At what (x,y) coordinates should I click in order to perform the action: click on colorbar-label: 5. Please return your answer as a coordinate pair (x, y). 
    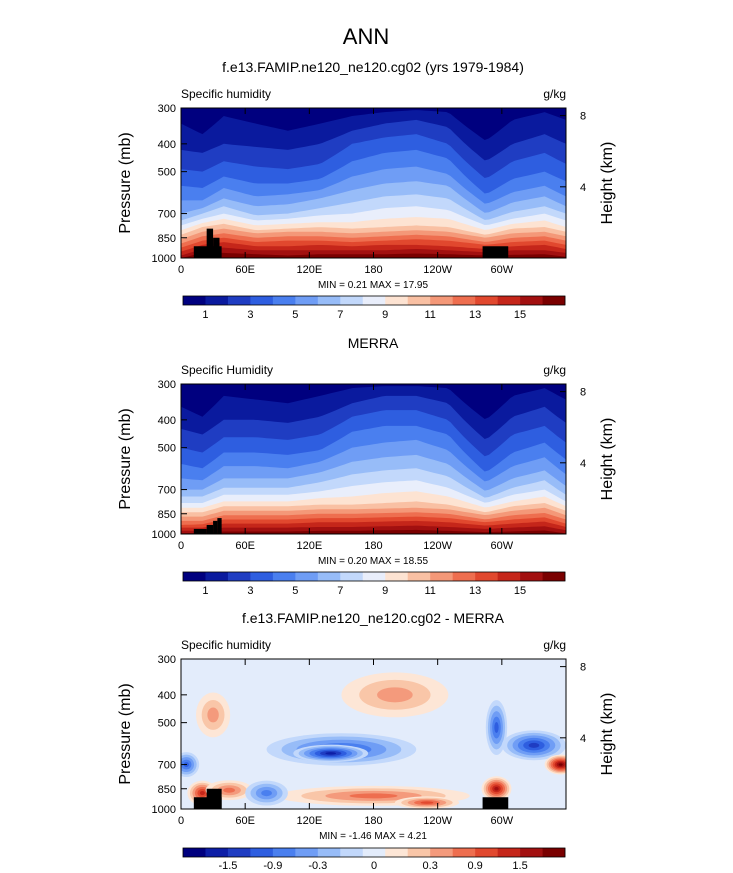
    Looking at the image, I should click on (295, 315).